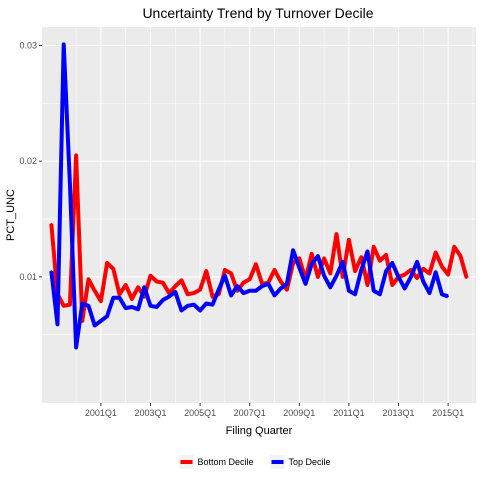 This screenshot has width=480, height=480. I want to click on x-tick-label: 2015Q1, so click(448, 413).